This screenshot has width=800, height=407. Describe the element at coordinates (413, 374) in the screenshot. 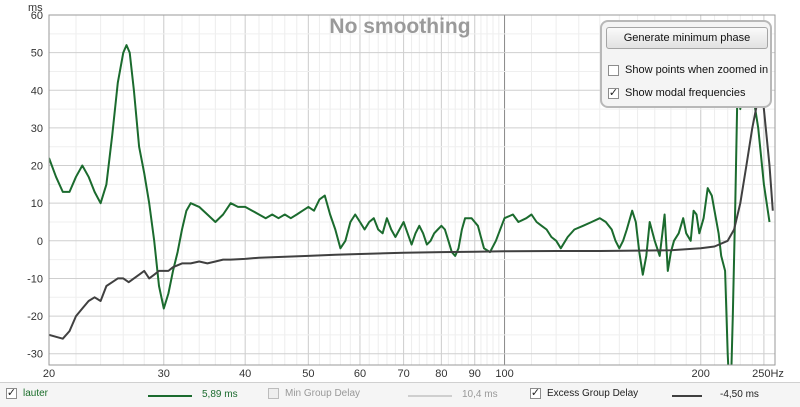

I see `x-ticks: 20 30 40 50 60 70 80 90 100 200 250Hz` at that location.